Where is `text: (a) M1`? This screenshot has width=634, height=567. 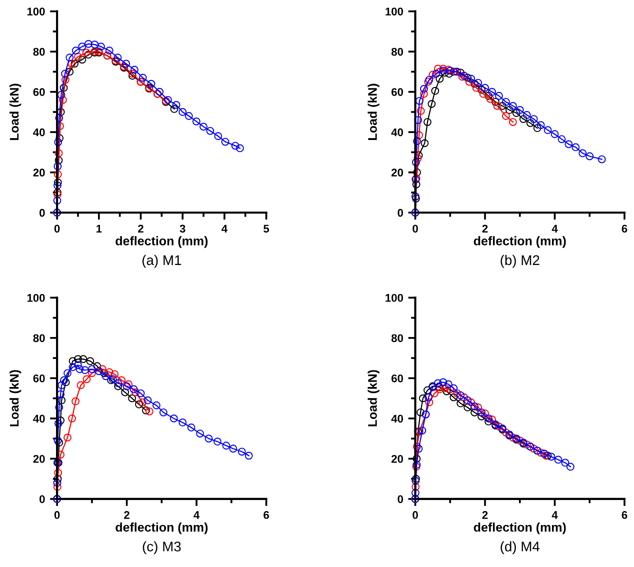 text: (a) M1 is located at coordinates (162, 261).